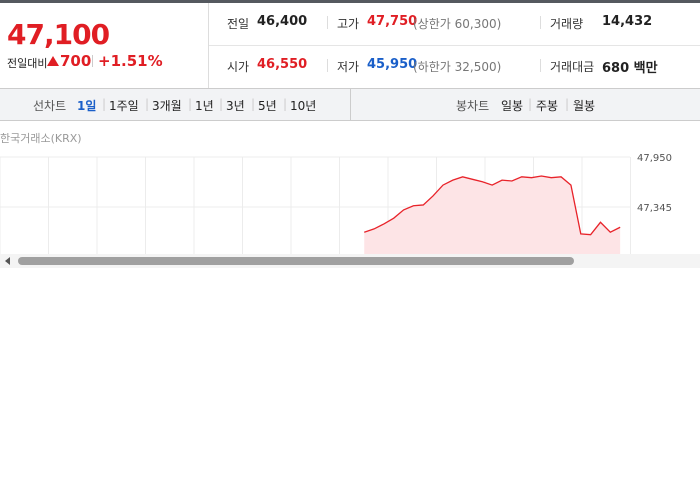 Image resolution: width=700 pixels, height=490 pixels. I want to click on info-value: 45,950, so click(392, 64).